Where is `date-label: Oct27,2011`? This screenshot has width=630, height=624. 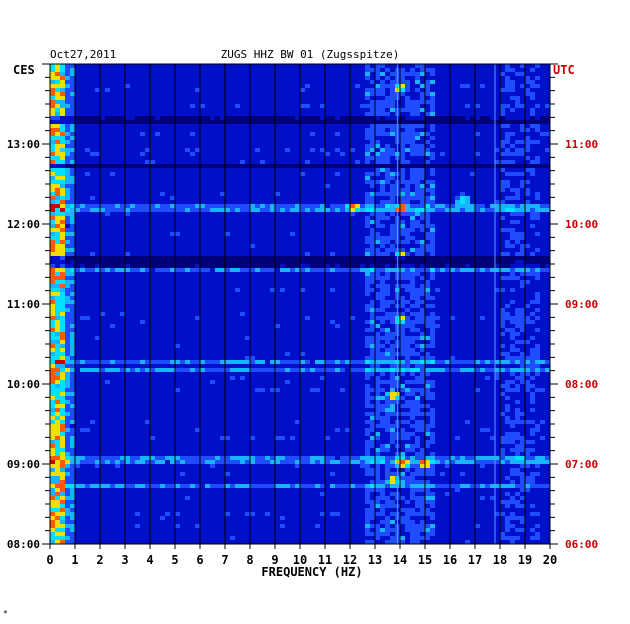 date-label: Oct27,2011 is located at coordinates (83, 54).